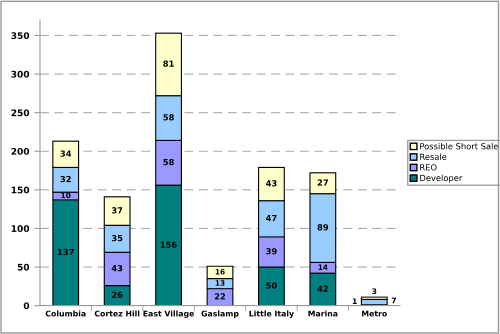  Describe the element at coordinates (117, 210) in the screenshot. I see `data-label: 37` at that location.